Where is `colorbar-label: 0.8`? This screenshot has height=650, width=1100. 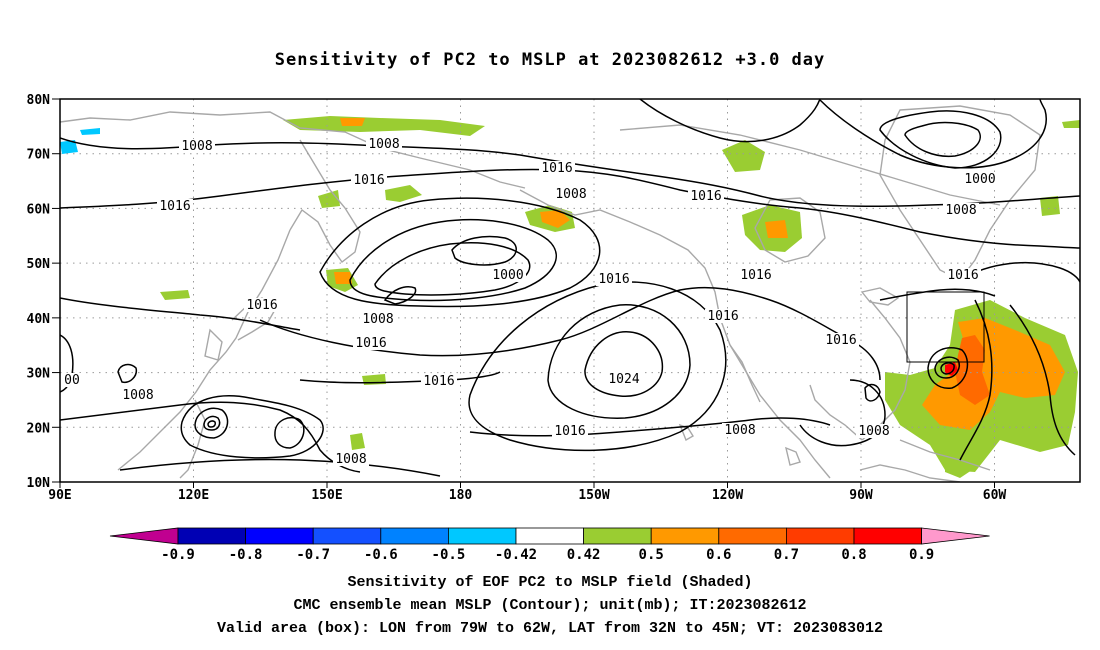
colorbar-label: 0.8 is located at coordinates (853, 555).